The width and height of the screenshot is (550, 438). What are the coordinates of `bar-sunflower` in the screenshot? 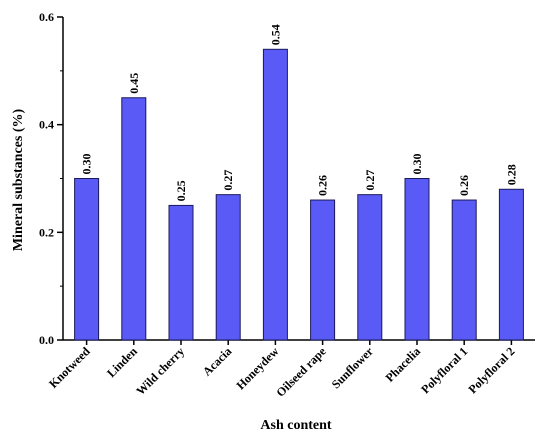 It's located at (370, 267).